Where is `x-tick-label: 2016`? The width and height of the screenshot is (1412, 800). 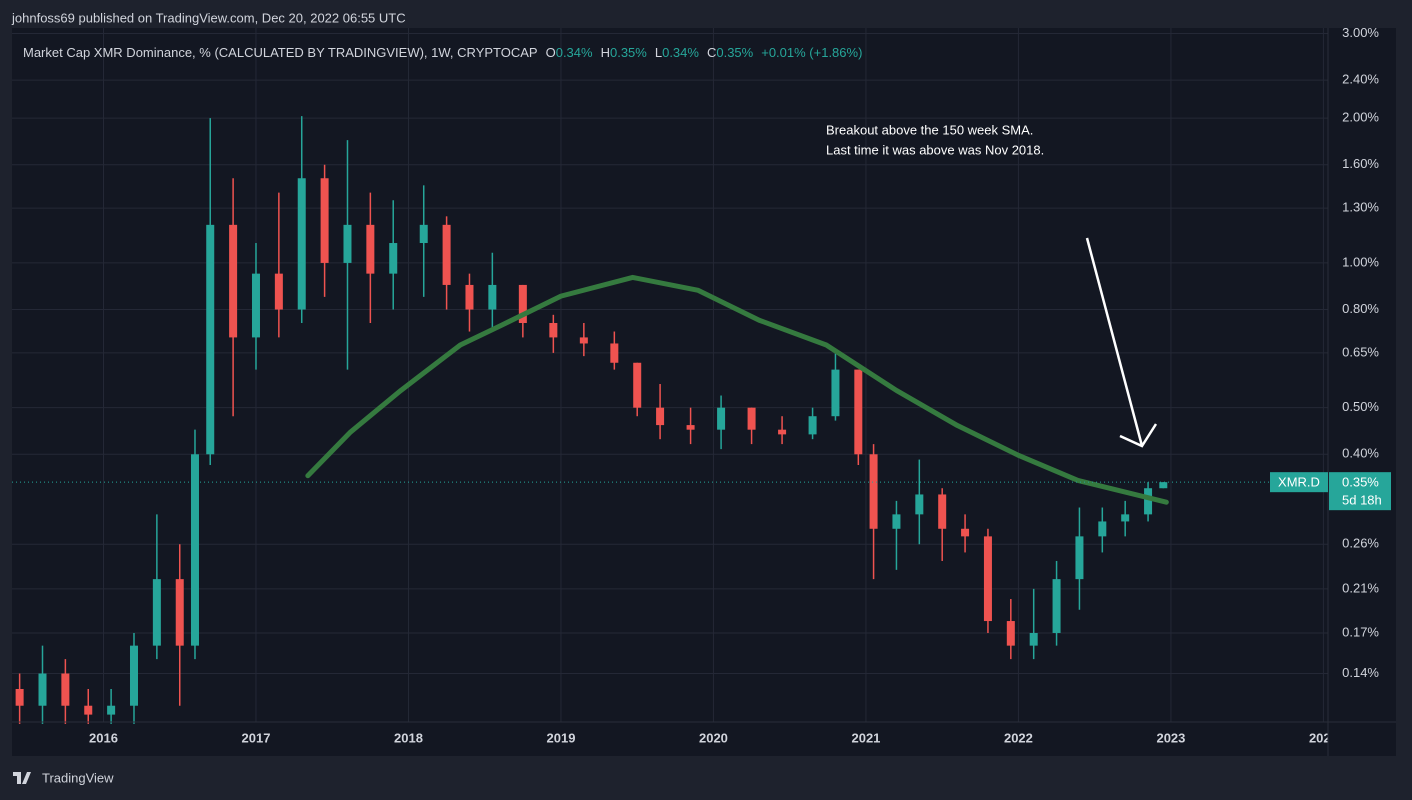 x-tick-label: 2016 is located at coordinates (103, 737).